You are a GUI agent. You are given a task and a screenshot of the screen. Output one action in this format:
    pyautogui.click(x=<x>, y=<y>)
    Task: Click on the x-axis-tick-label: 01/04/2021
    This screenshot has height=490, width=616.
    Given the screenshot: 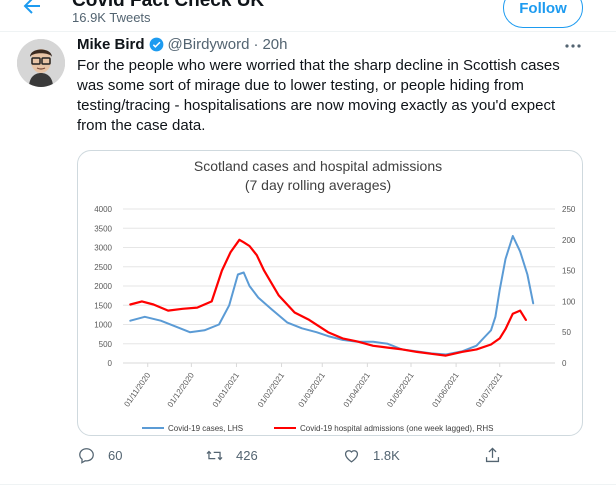 What is the action you would take?
    pyautogui.click(x=357, y=390)
    